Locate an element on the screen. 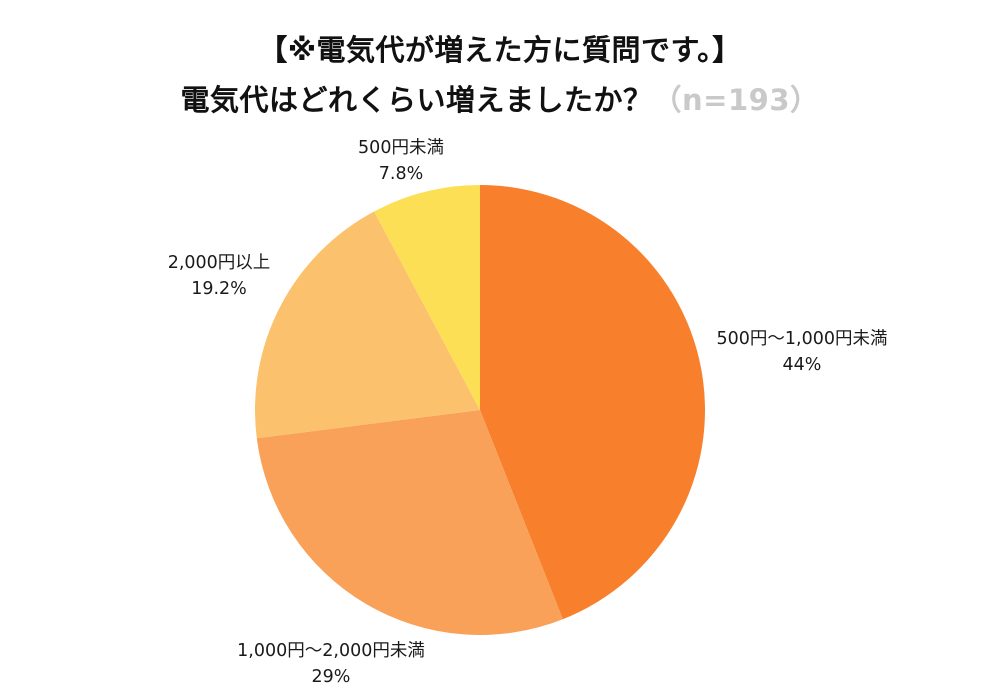  slice-percent: 44% is located at coordinates (802, 365).